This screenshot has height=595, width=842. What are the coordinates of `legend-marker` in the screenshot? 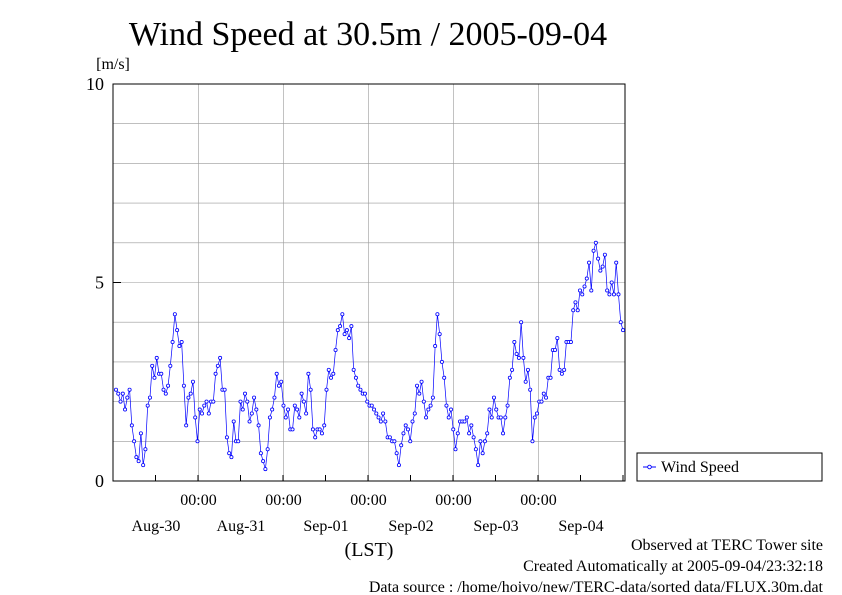 It's located at (649, 467).